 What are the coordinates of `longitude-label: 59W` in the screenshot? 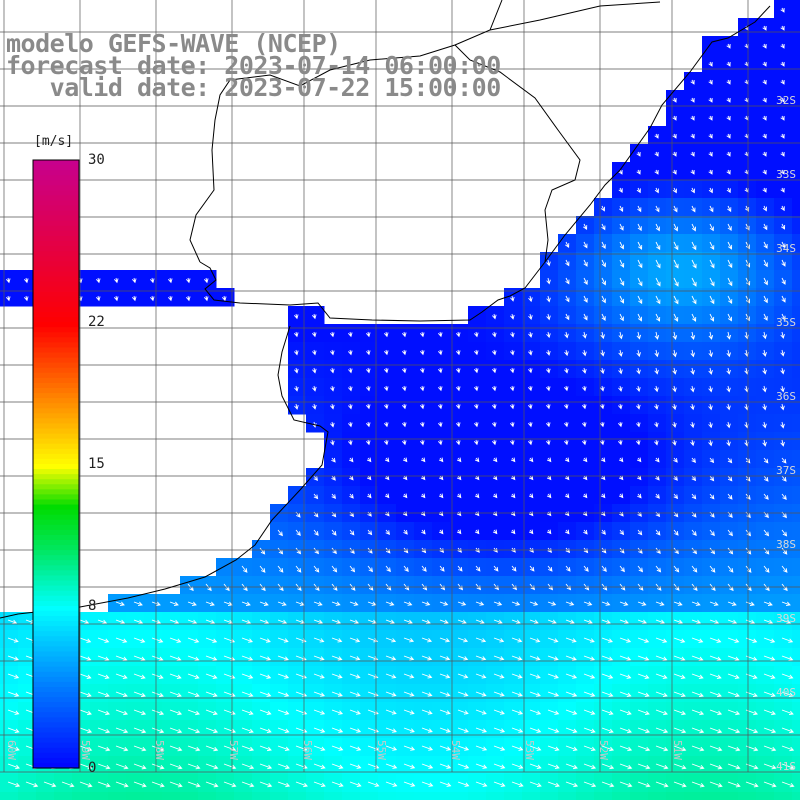 It's located at (85, 750).